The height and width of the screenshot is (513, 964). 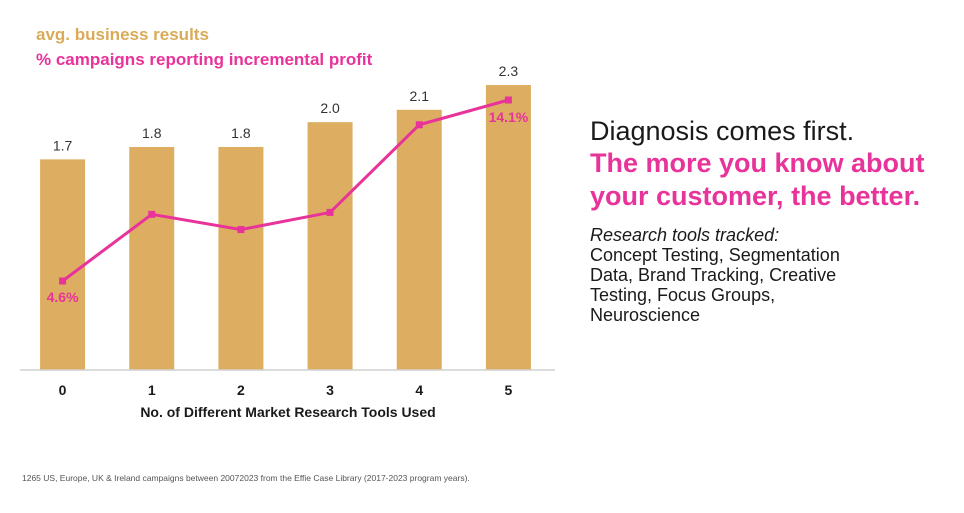 I want to click on bar-value-label: 2.0, so click(x=330, y=108).